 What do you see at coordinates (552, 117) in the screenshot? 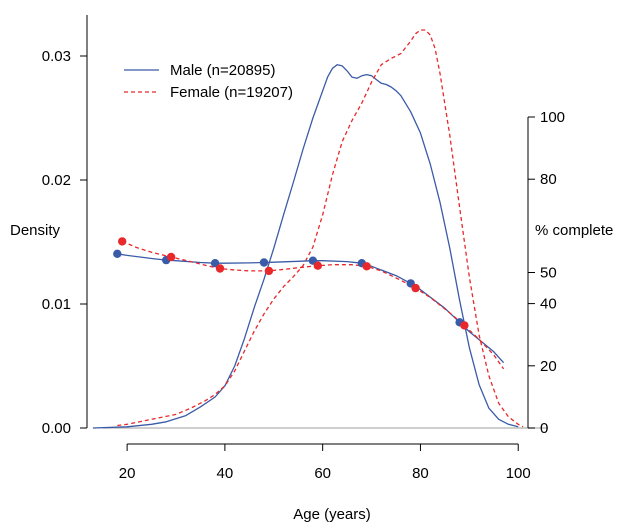
I see `y2-tick-label: 100` at bounding box center [552, 117].